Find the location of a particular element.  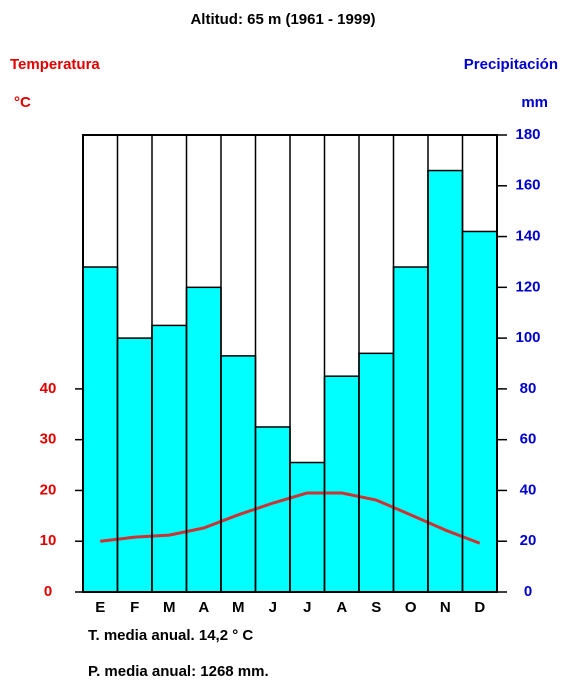

x-tick-label: F is located at coordinates (134, 607).